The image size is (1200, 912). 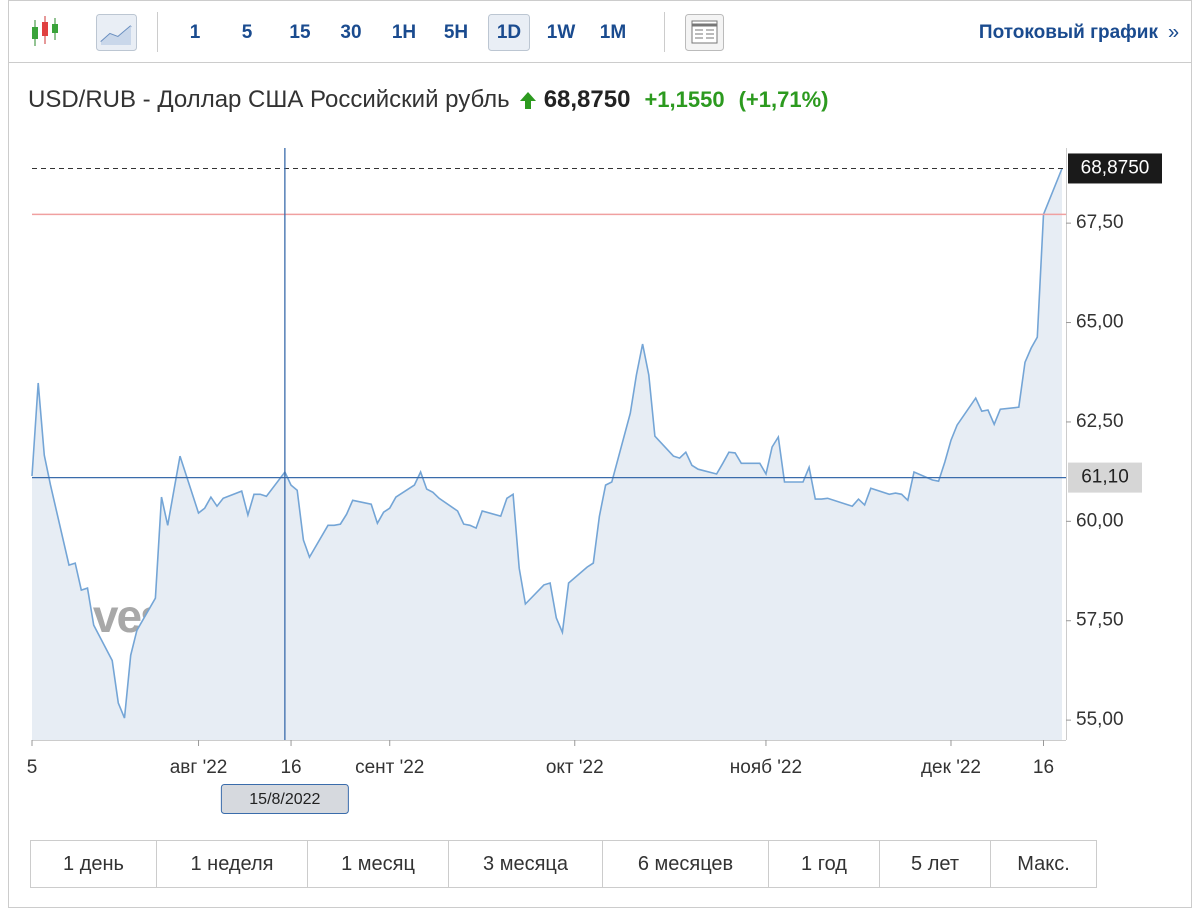 I want to click on crosshair-x-box, so click(x=284, y=799).